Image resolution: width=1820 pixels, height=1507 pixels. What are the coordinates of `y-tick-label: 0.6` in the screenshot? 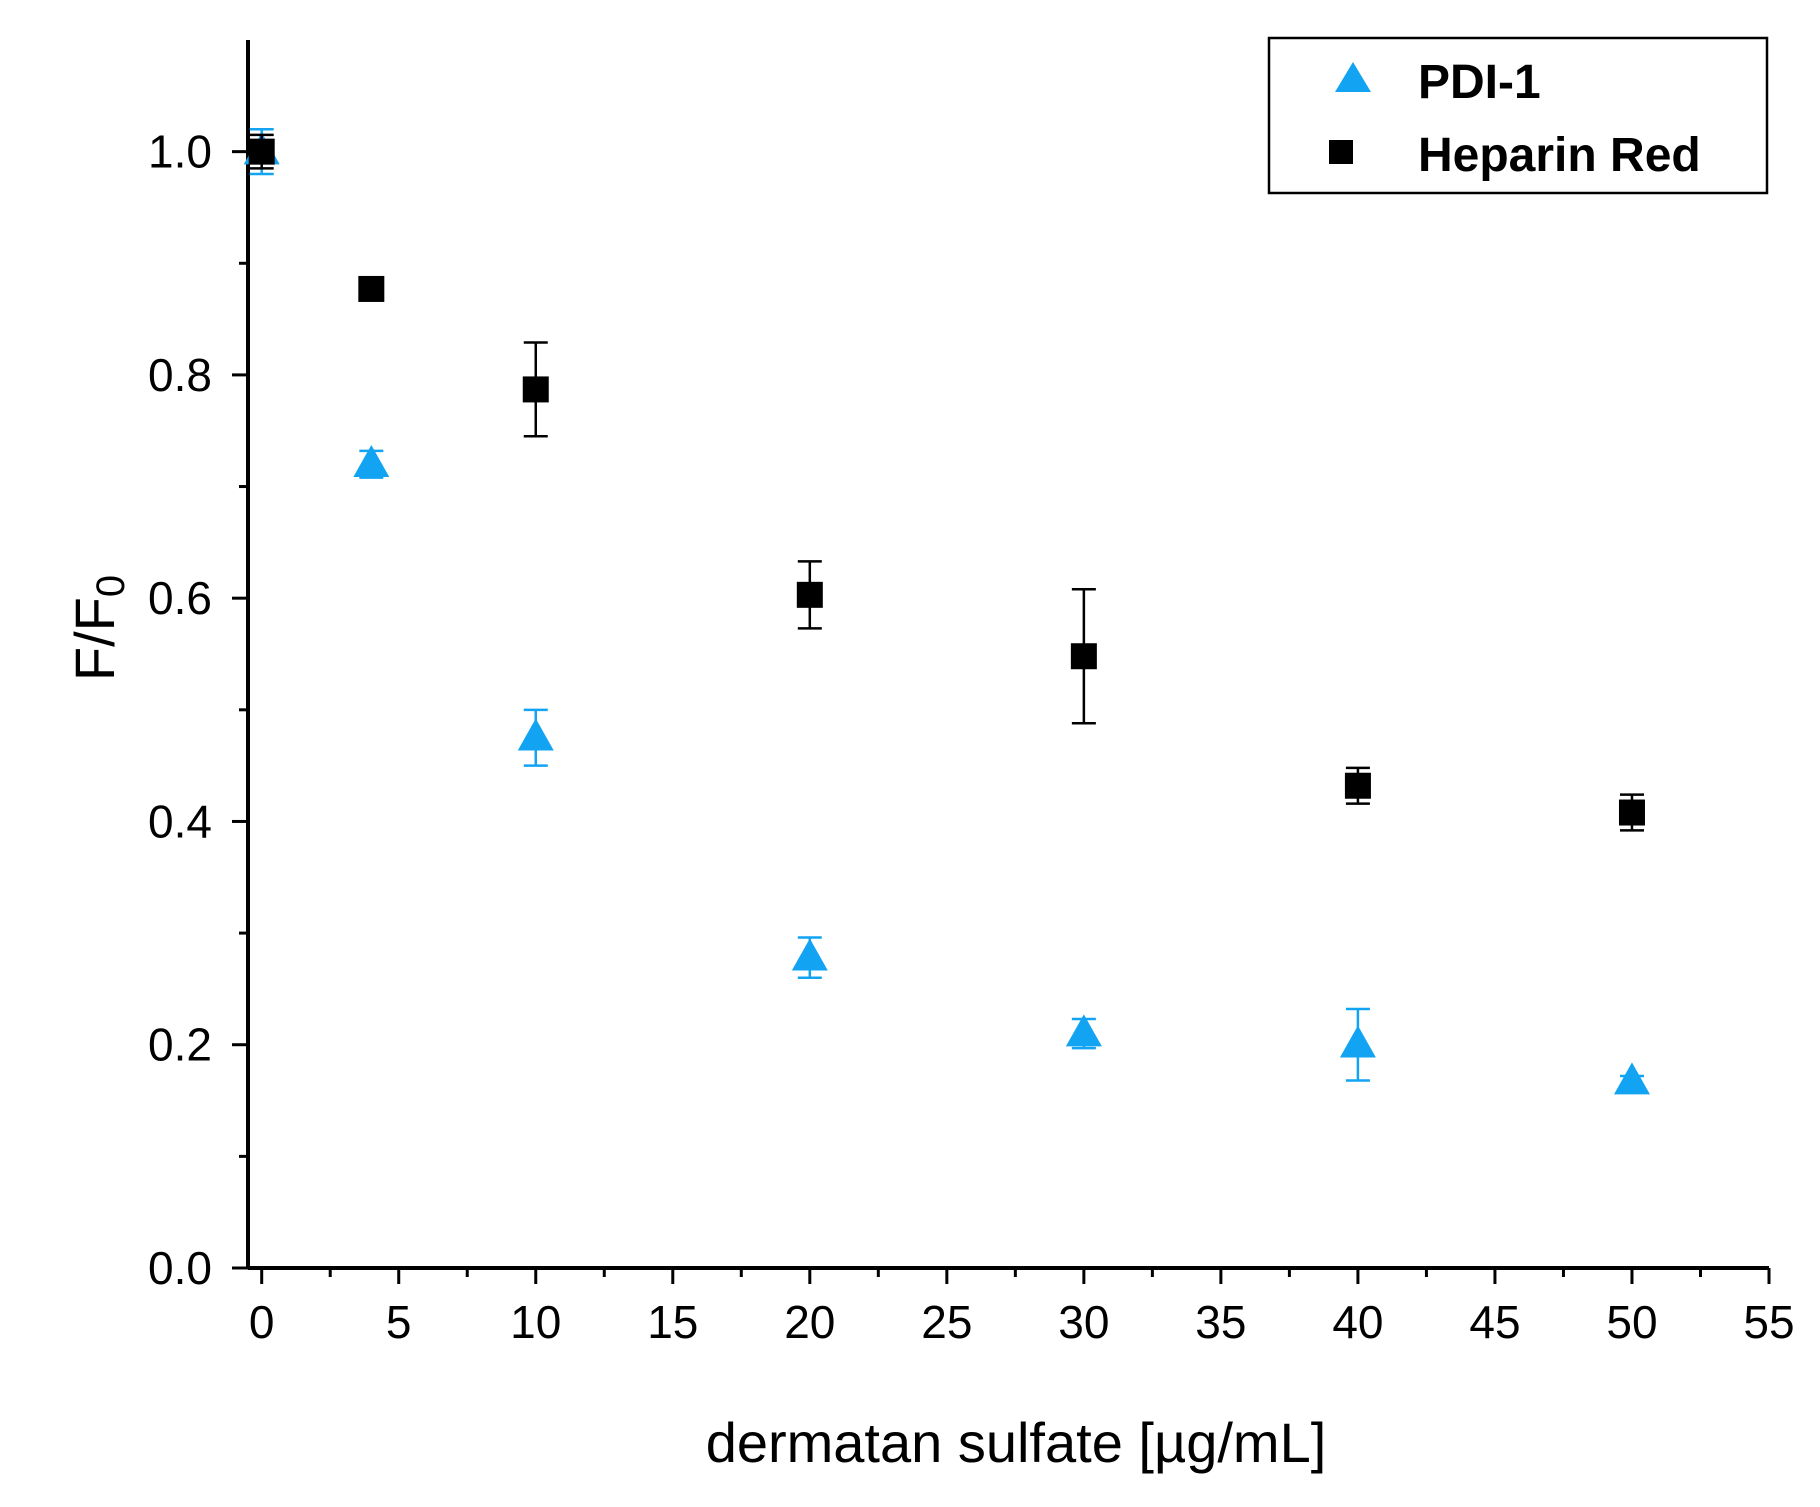 It's located at (180, 598).